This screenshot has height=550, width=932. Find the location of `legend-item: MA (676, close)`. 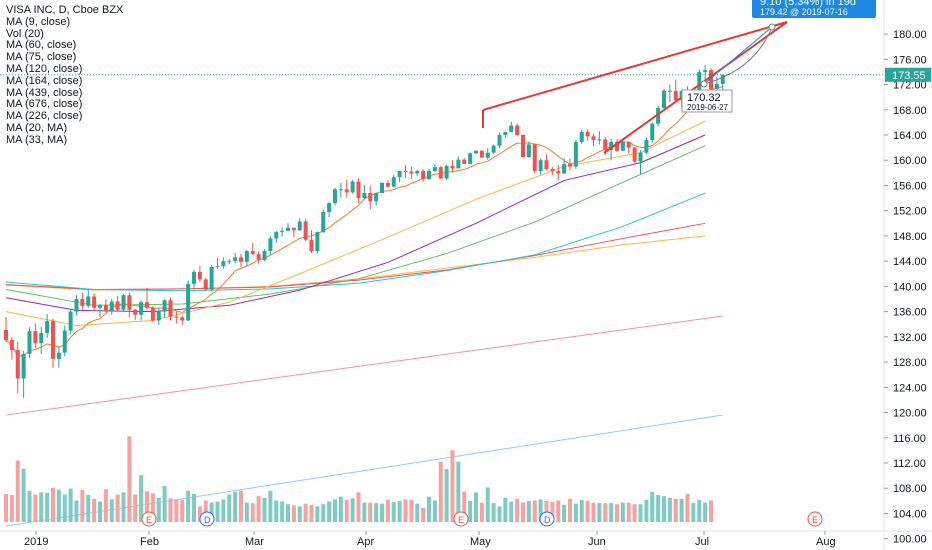

legend-item: MA (676, close) is located at coordinates (44, 104).